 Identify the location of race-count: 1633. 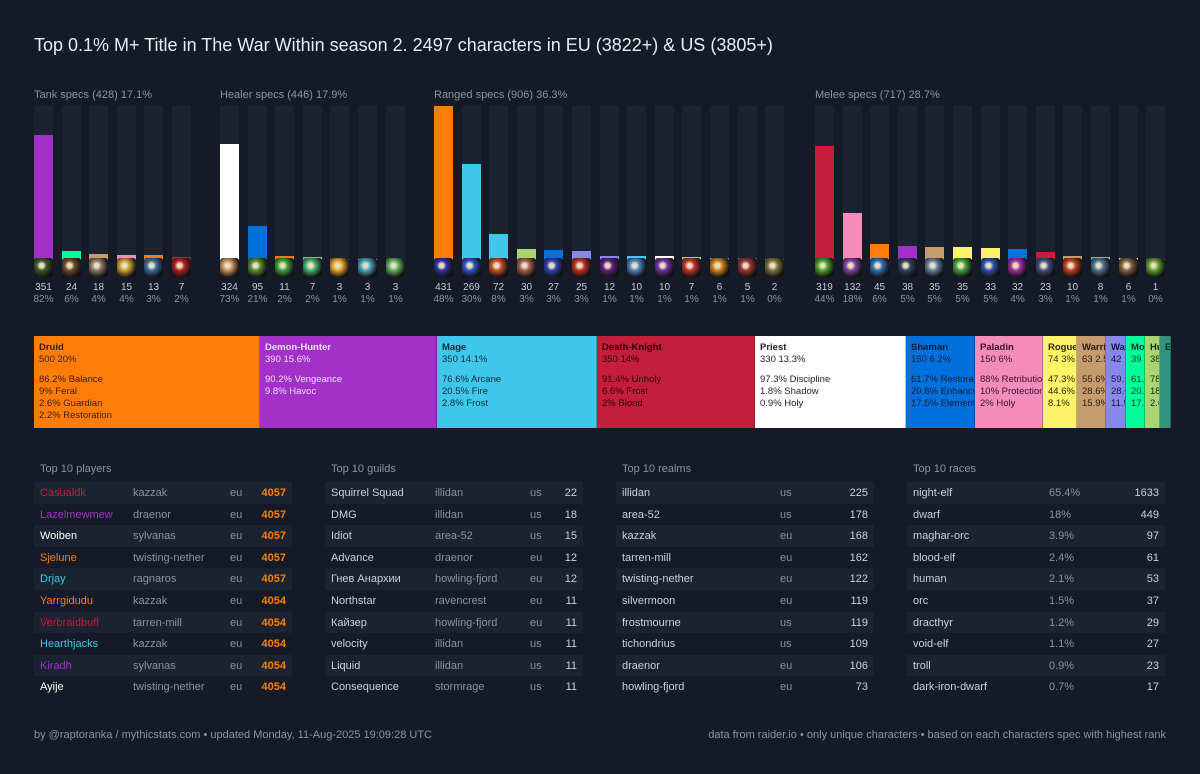
(1146, 493).